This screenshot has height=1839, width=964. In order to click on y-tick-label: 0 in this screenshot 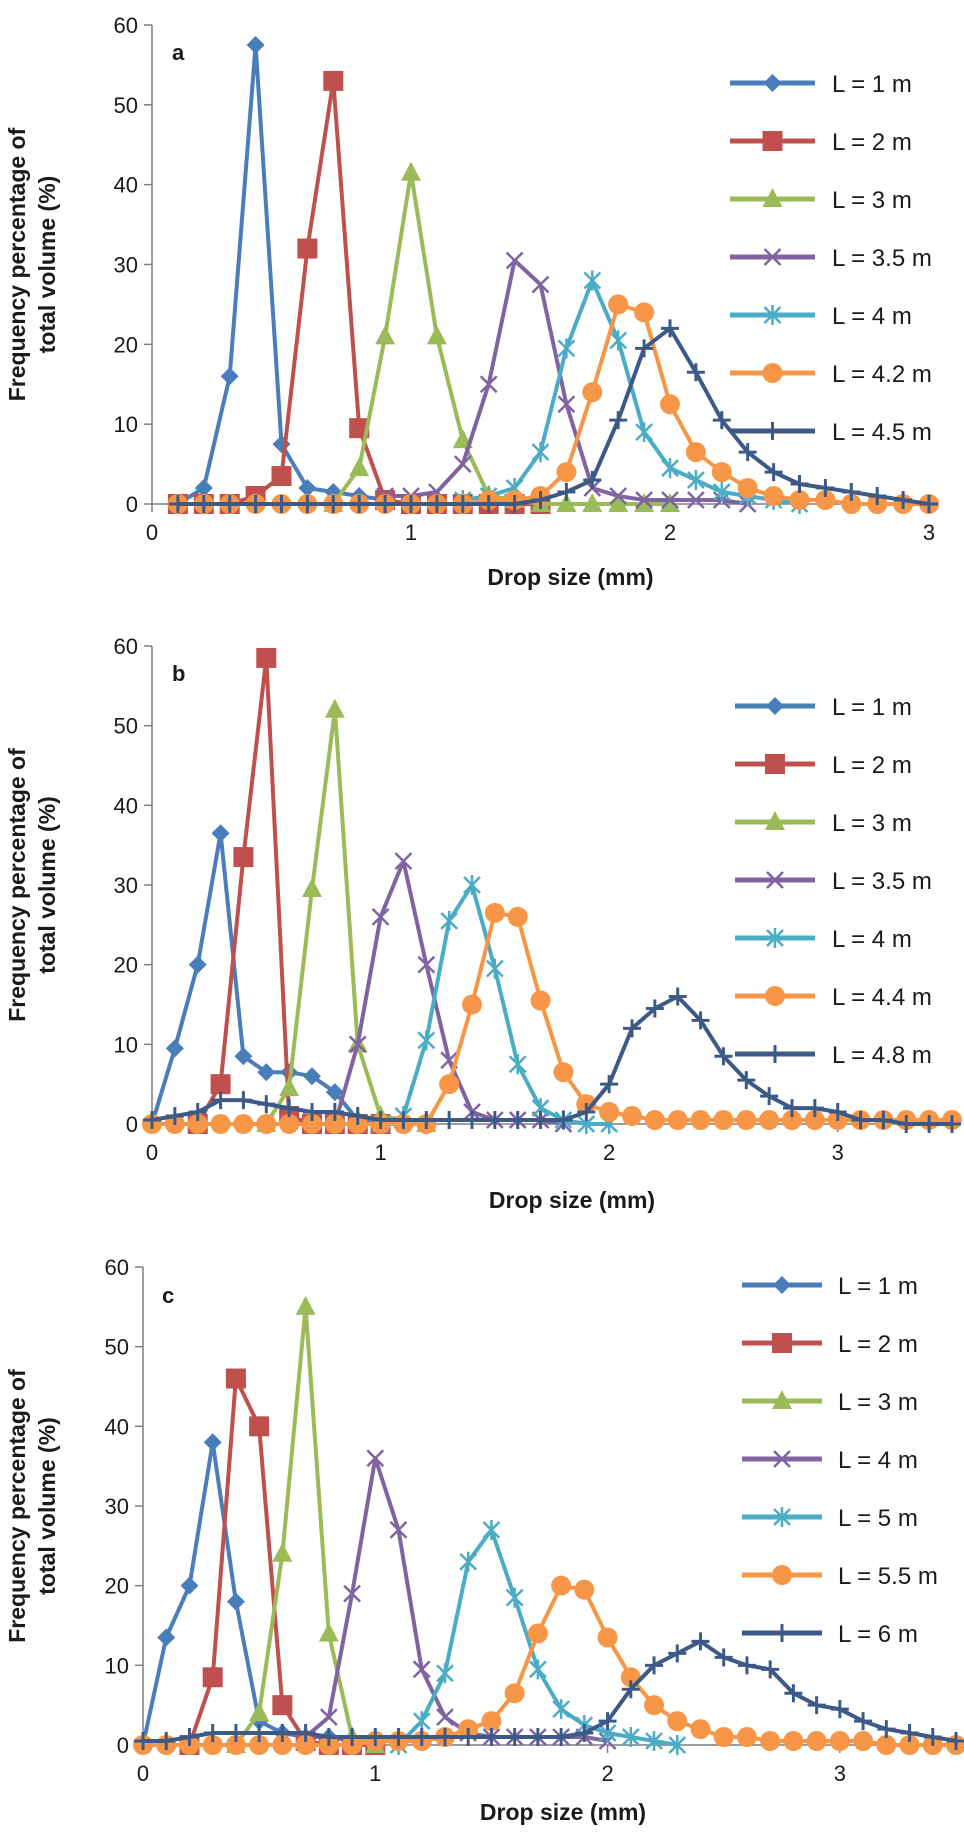, I will do `click(132, 504)`.